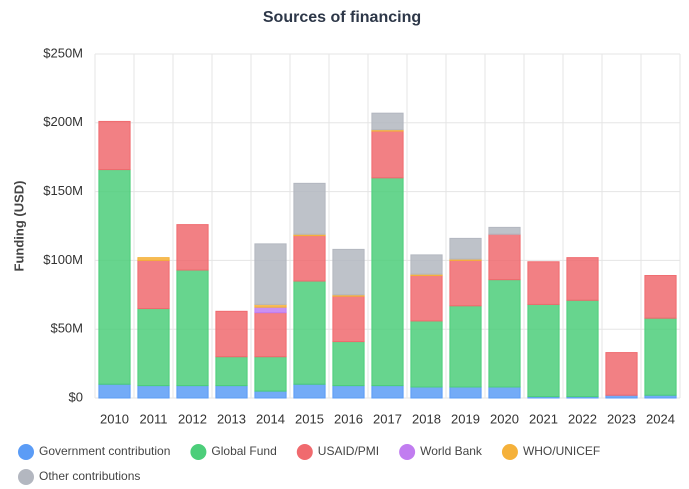 Image resolution: width=689 pixels, height=489 pixels. Describe the element at coordinates (426, 418) in the screenshot. I see `x-tick-label: 2018` at that location.